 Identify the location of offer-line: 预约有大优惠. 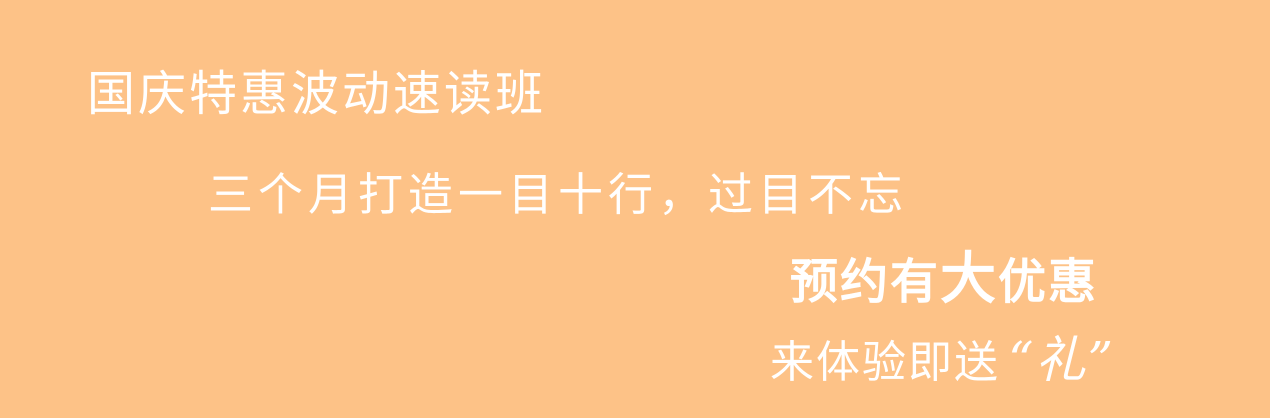
(944, 280).